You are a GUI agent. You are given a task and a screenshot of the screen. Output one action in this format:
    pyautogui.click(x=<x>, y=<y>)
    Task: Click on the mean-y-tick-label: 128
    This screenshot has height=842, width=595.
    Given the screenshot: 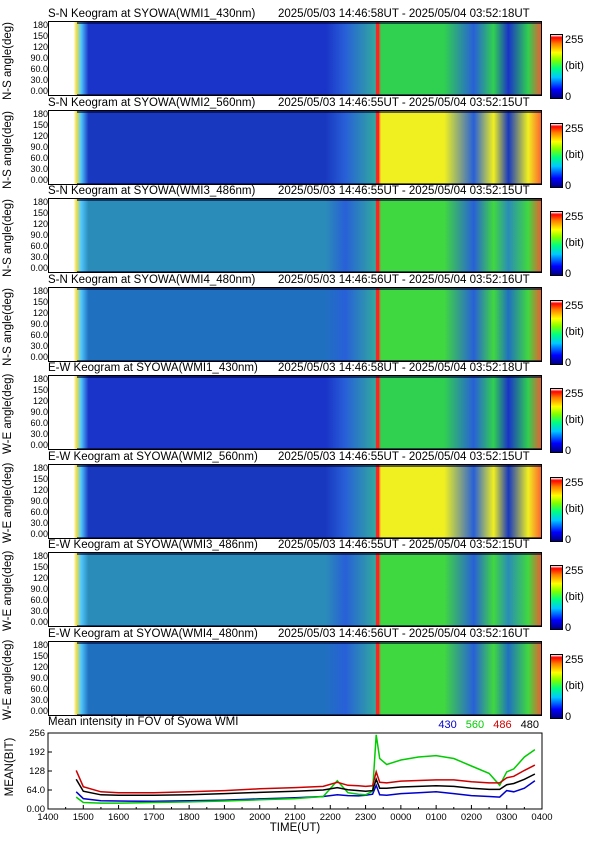 What is the action you would take?
    pyautogui.click(x=37, y=771)
    